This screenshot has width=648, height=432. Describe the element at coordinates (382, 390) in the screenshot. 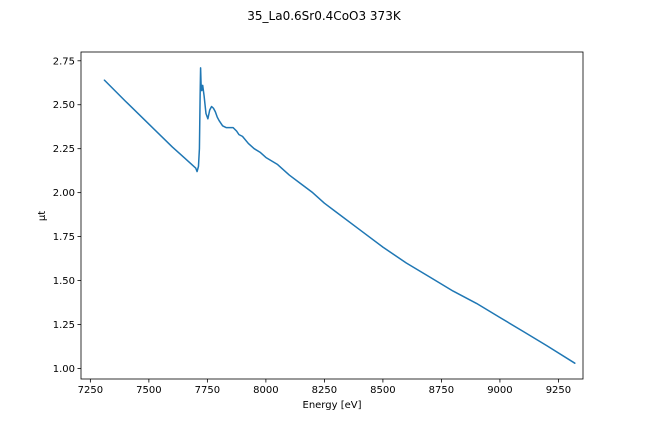

I see `x-tick-label: 8500` at that location.